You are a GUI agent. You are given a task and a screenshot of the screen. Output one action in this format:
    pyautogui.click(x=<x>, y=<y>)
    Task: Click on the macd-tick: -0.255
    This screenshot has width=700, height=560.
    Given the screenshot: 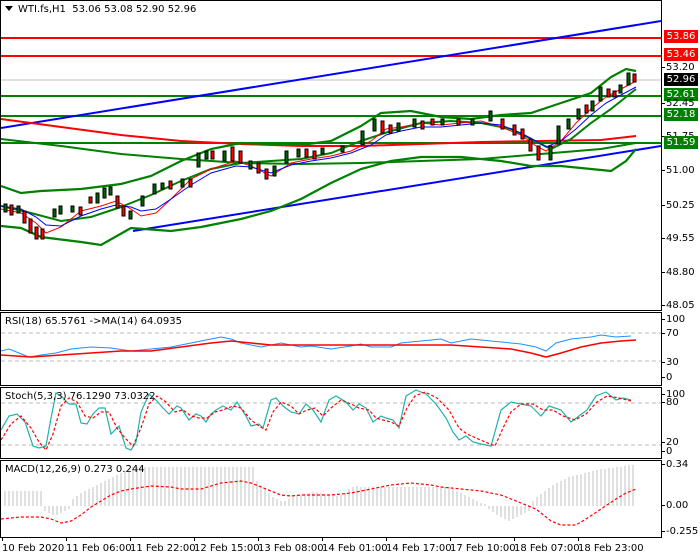 What is the action you would take?
    pyautogui.click(x=680, y=531)
    